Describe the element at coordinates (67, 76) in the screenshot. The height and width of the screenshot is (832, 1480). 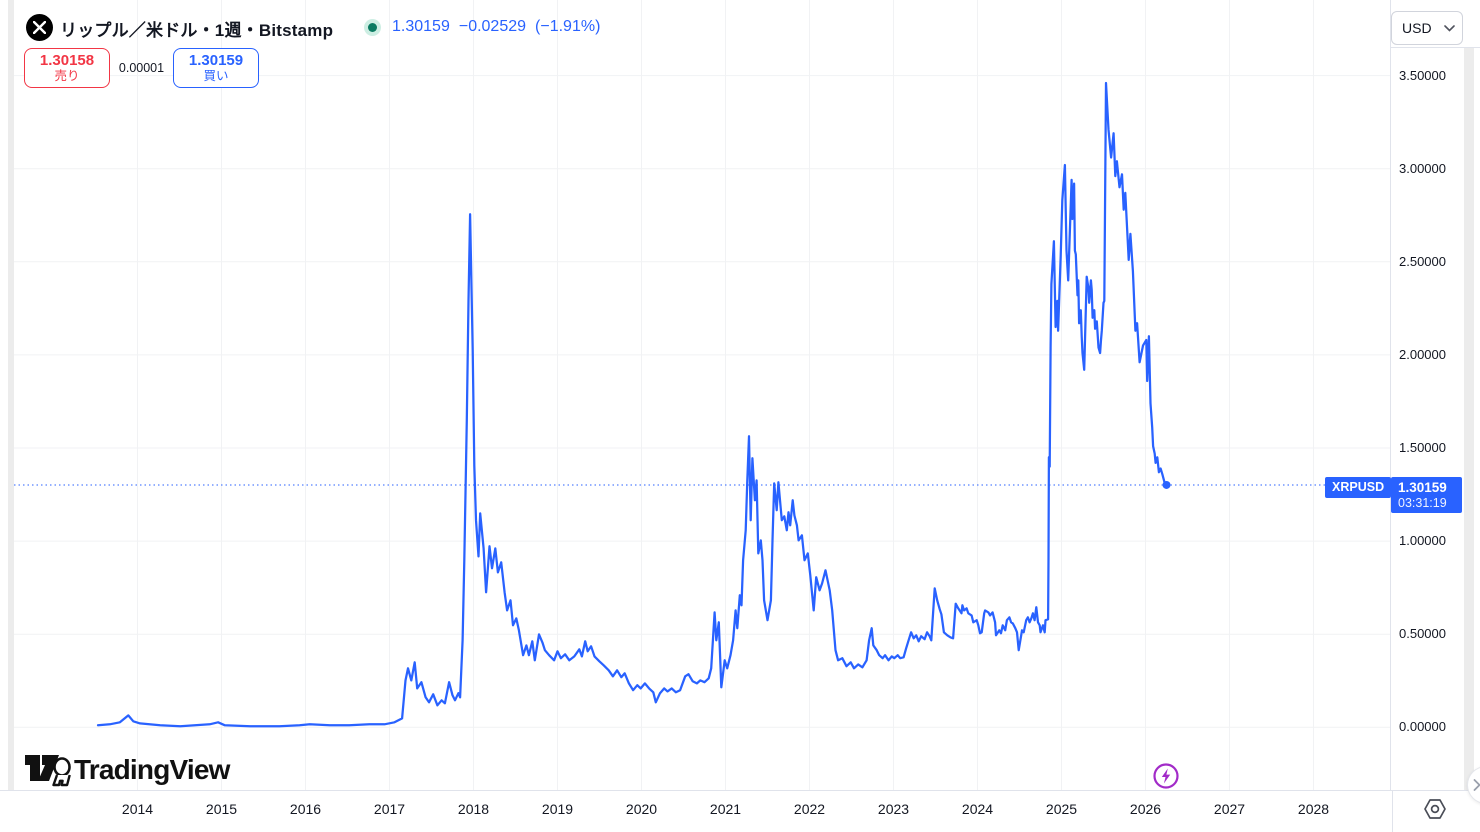
I see `sell-label: 売り` at that location.